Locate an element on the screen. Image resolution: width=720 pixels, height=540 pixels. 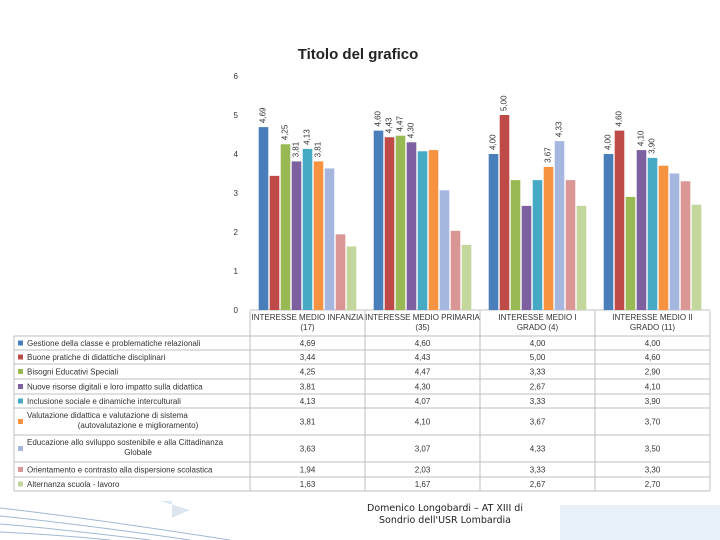
data-label: 4,43 is located at coordinates (389, 125).